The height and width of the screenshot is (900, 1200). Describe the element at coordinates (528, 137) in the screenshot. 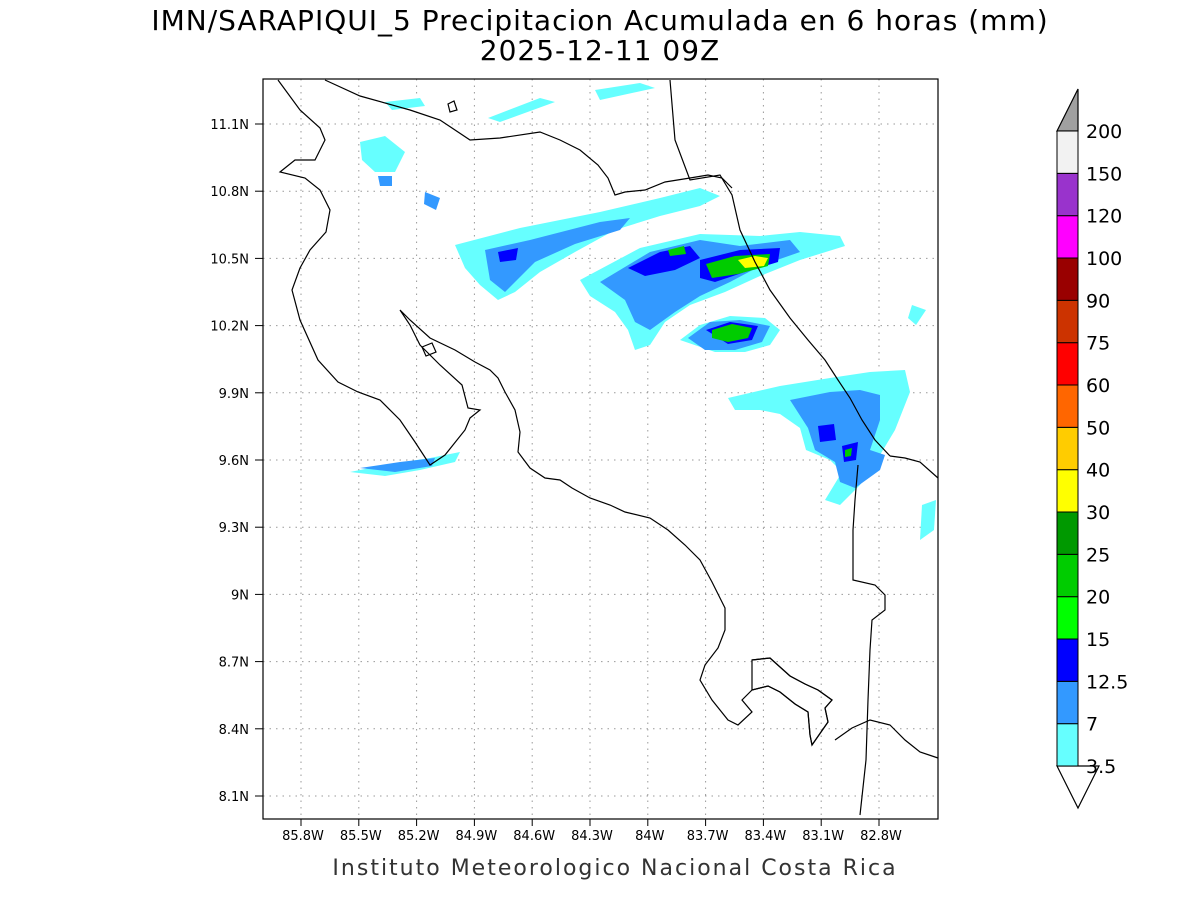

I see `nicaragua-border` at that location.